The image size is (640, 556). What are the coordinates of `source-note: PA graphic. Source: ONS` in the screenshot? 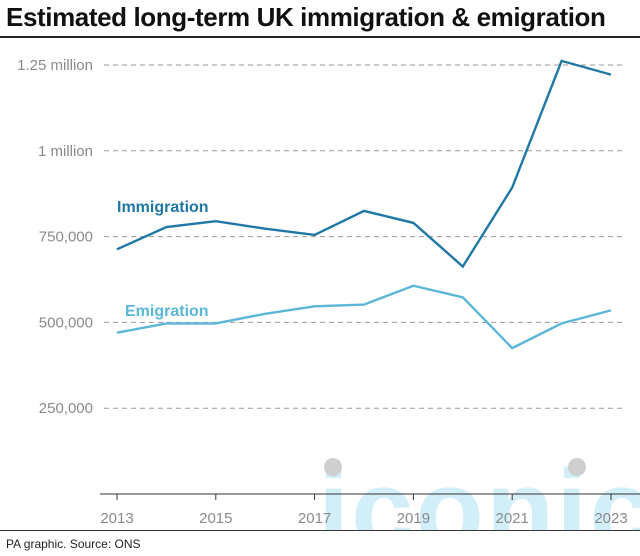 It's located at (73, 544).